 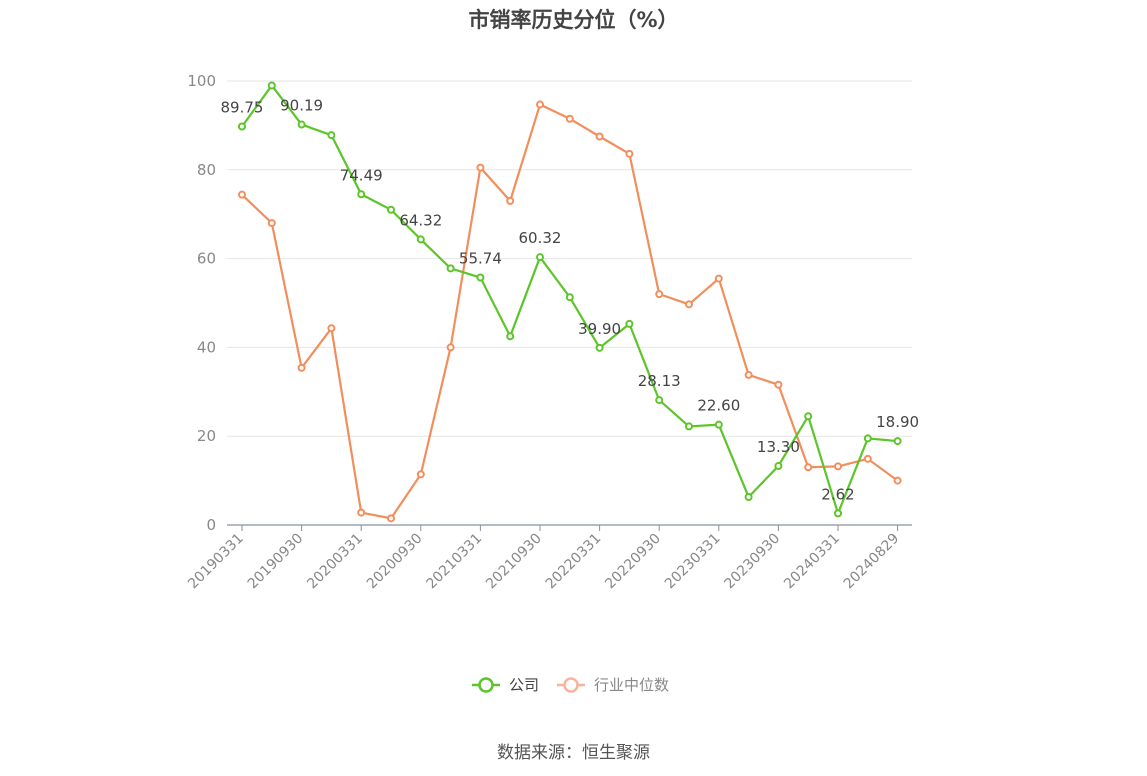 I want to click on x-tick-label: 20210331, so click(x=455, y=562).